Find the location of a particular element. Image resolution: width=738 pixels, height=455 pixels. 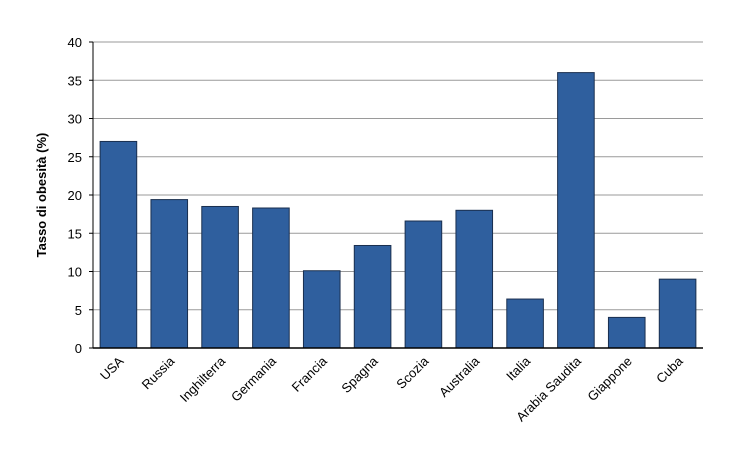

x-tick-label: USA is located at coordinates (112, 368).